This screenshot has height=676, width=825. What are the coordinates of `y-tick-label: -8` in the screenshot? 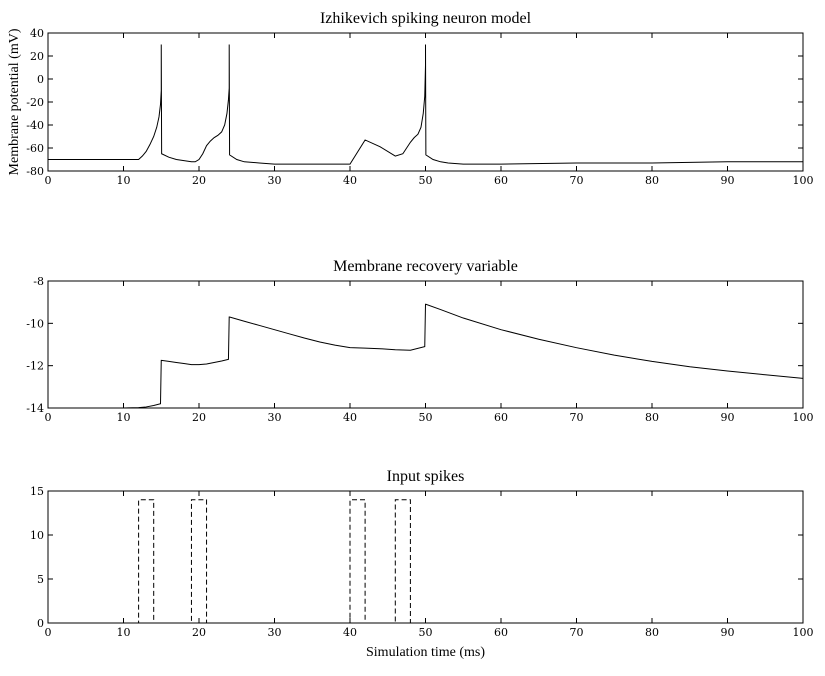 It's located at (38, 281).